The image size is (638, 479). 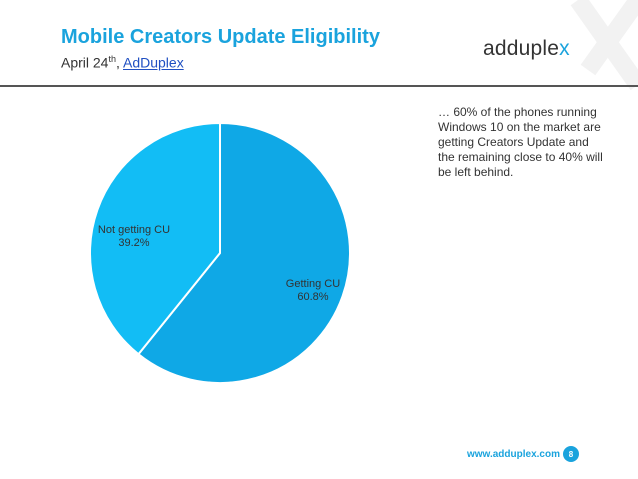 I want to click on data-label-getting-cu: Getting CU 60.8%, so click(x=313, y=290).